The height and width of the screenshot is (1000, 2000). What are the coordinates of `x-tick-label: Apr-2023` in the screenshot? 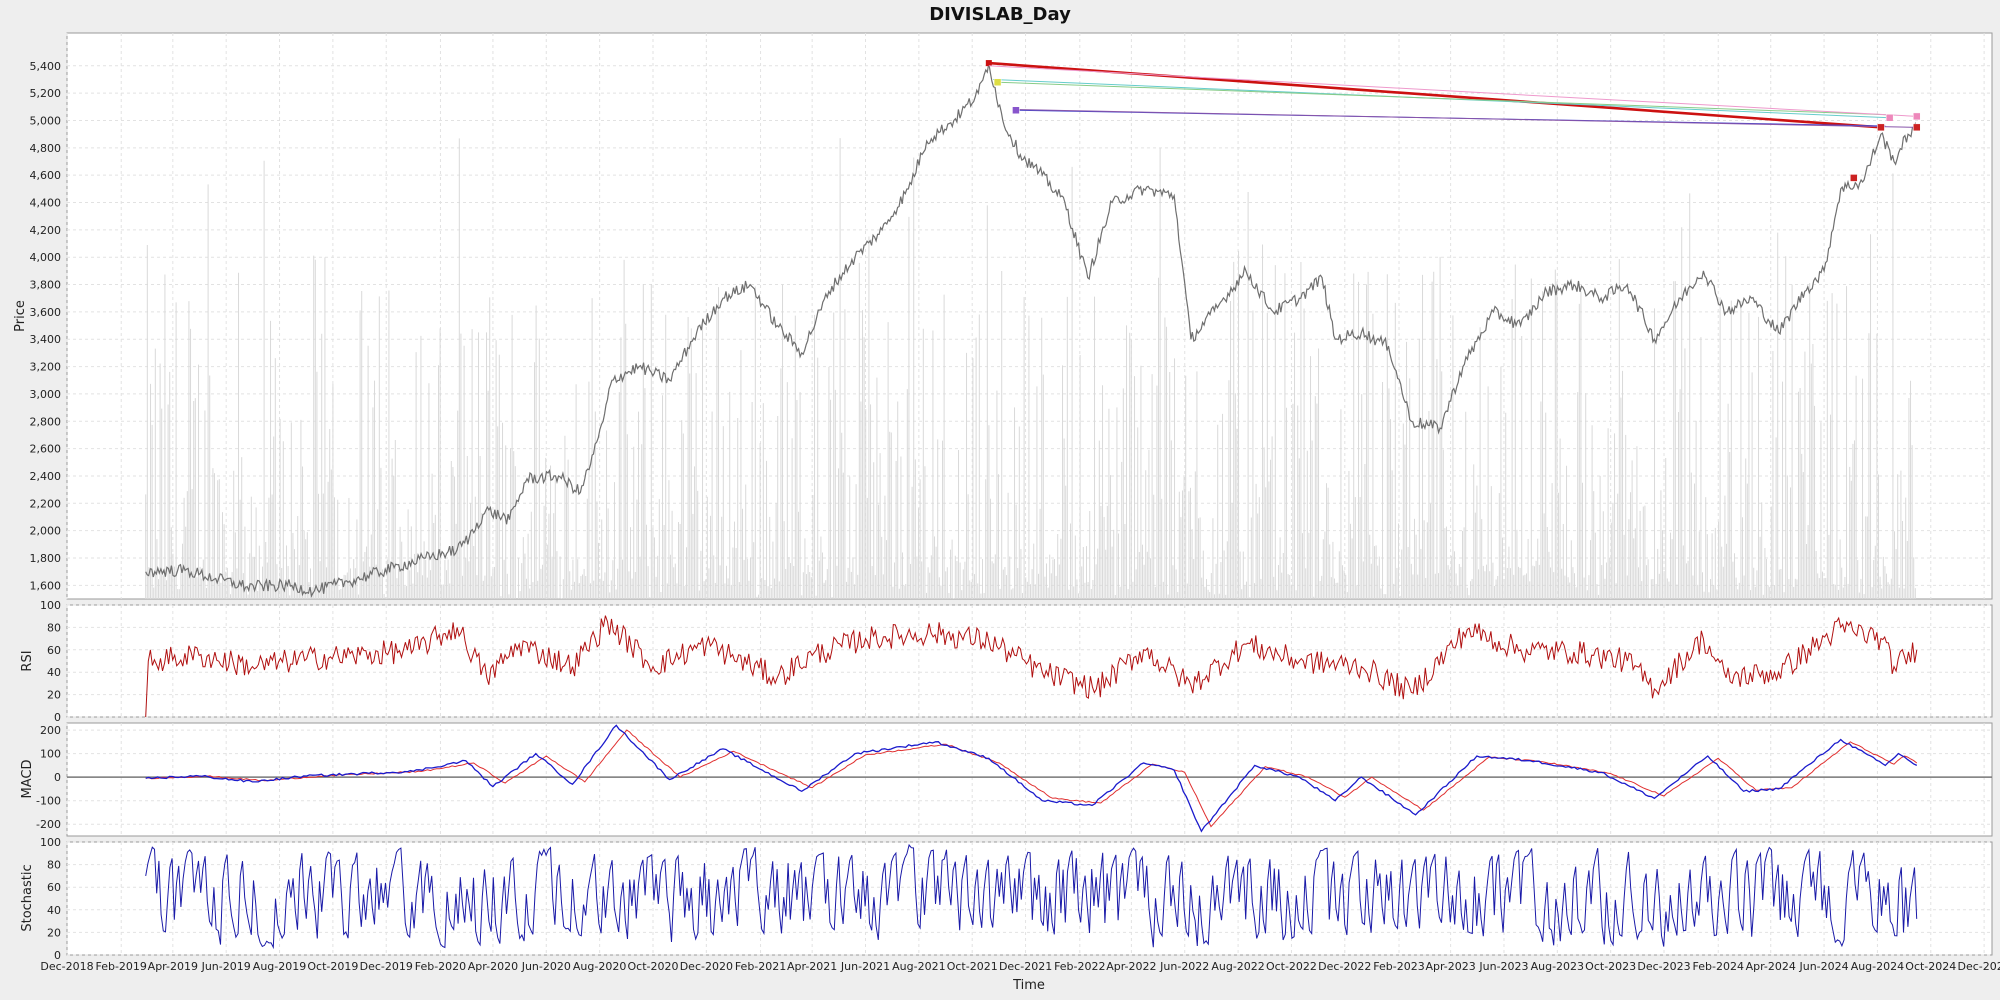 It's located at (1450, 966).